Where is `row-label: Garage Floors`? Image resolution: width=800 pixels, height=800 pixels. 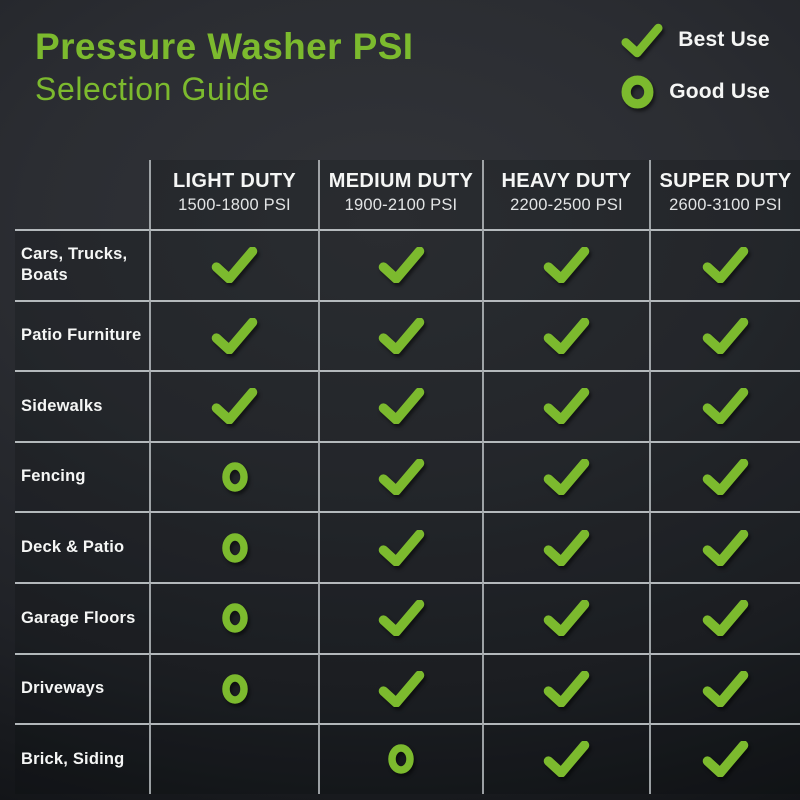
row-label: Garage Floors is located at coordinates (82, 617).